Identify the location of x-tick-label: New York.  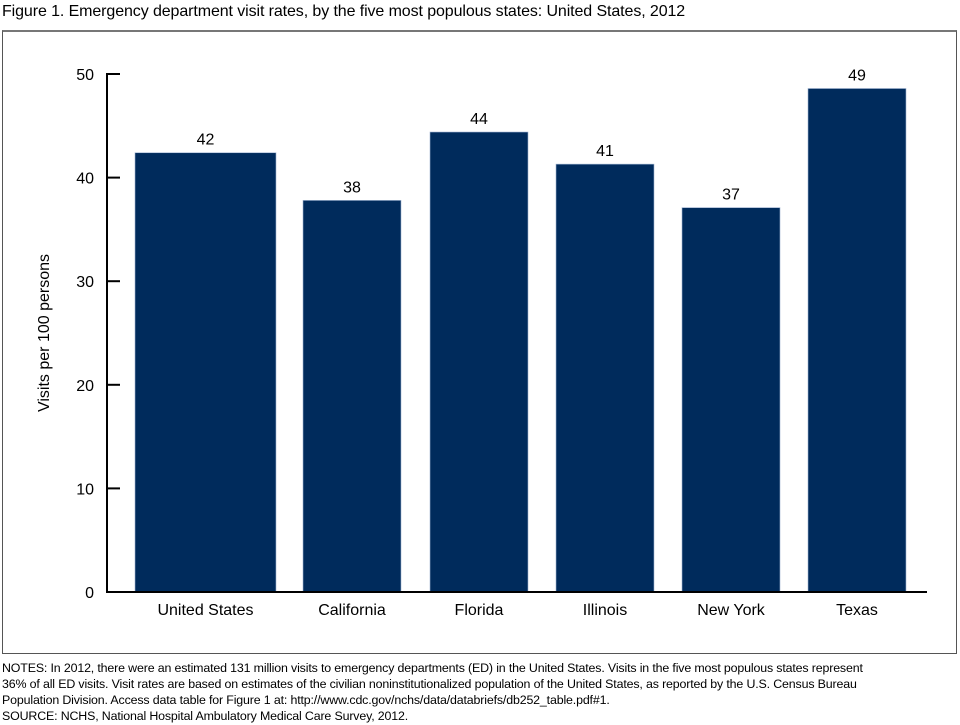
(731, 610).